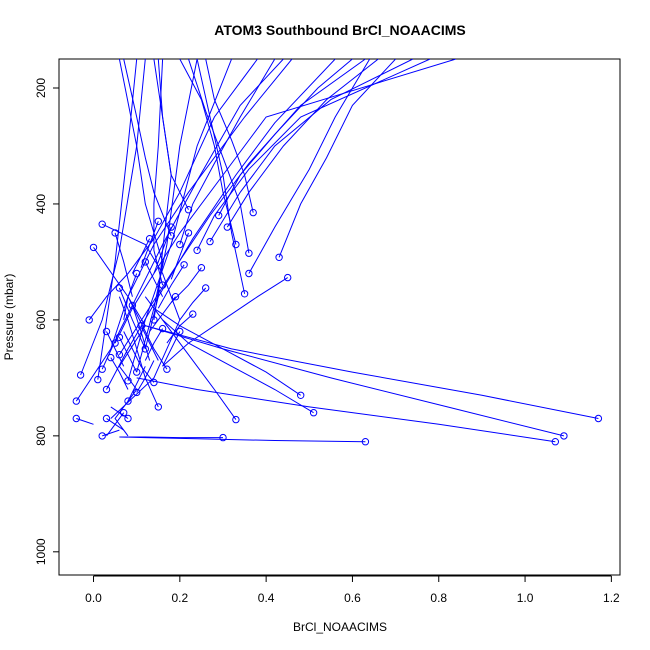 The width and height of the screenshot is (650, 650). I want to click on y-tick-label: 800, so click(41, 436).